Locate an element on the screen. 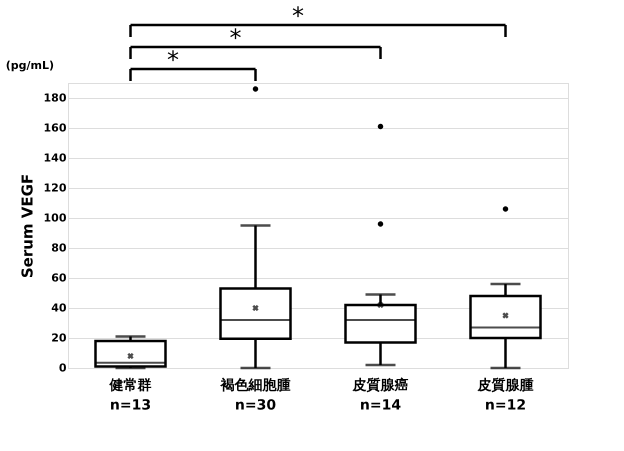  x-tick-label: 皮質腺腫 n=12 is located at coordinates (505, 395).